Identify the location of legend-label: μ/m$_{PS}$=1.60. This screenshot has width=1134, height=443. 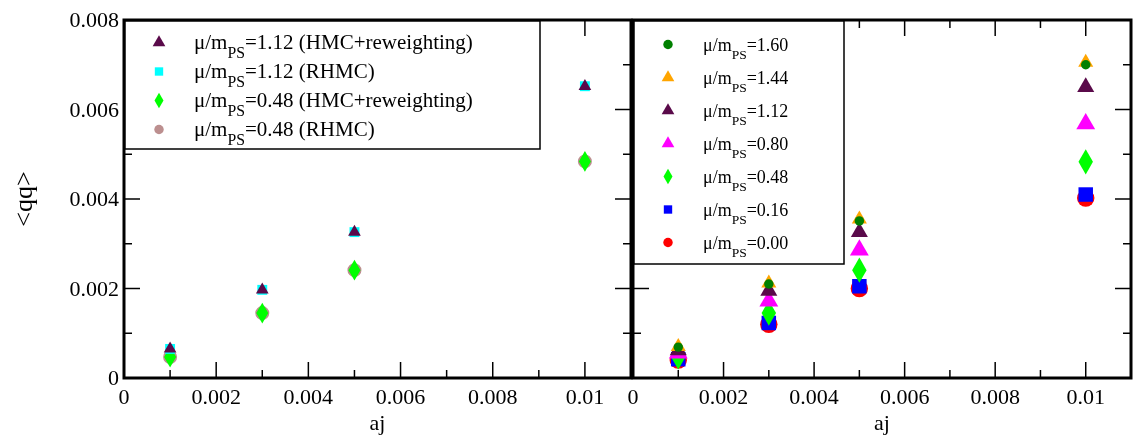
(746, 47).